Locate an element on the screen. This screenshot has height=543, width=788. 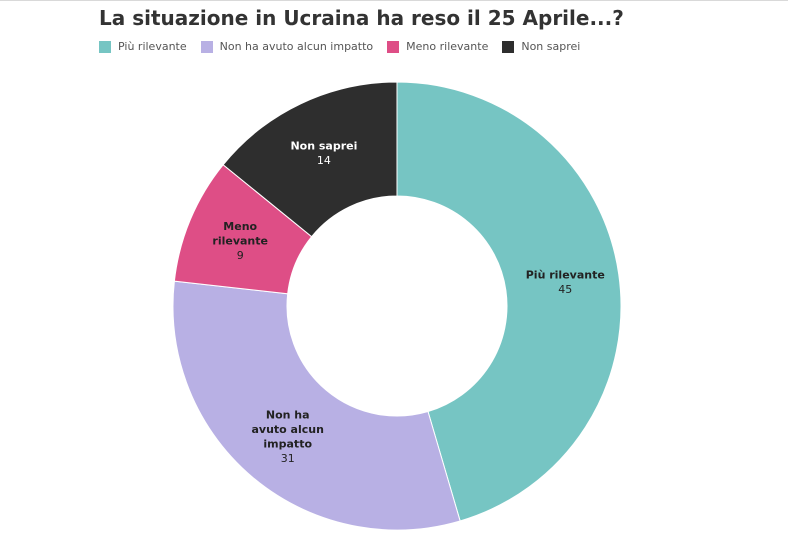
slice-label-name-line: Non ha is located at coordinates (288, 414).